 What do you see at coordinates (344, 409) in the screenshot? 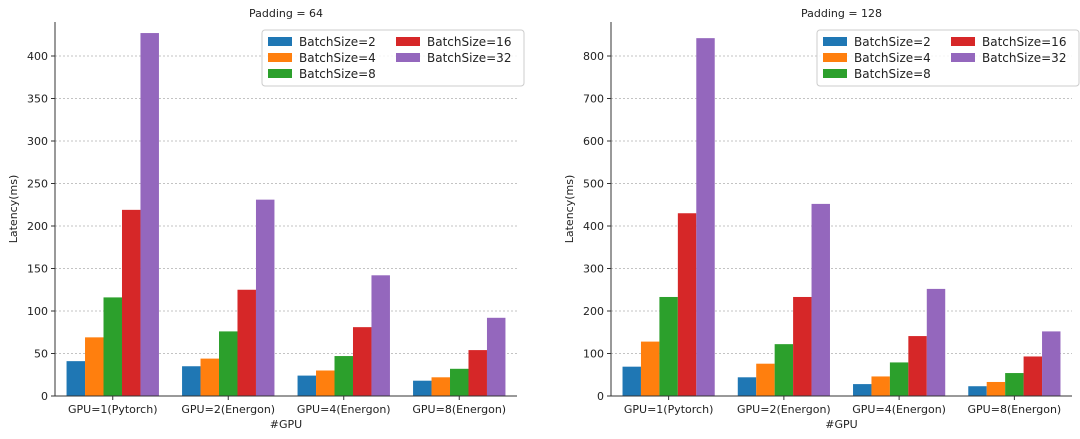
I see `chart1-x-tick-label: GPU=4(Energon)` at bounding box center [344, 409].